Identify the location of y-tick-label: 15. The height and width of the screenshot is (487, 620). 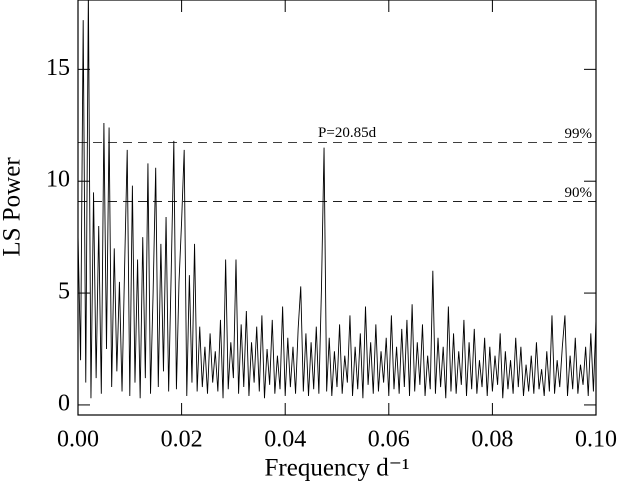
(58, 68).